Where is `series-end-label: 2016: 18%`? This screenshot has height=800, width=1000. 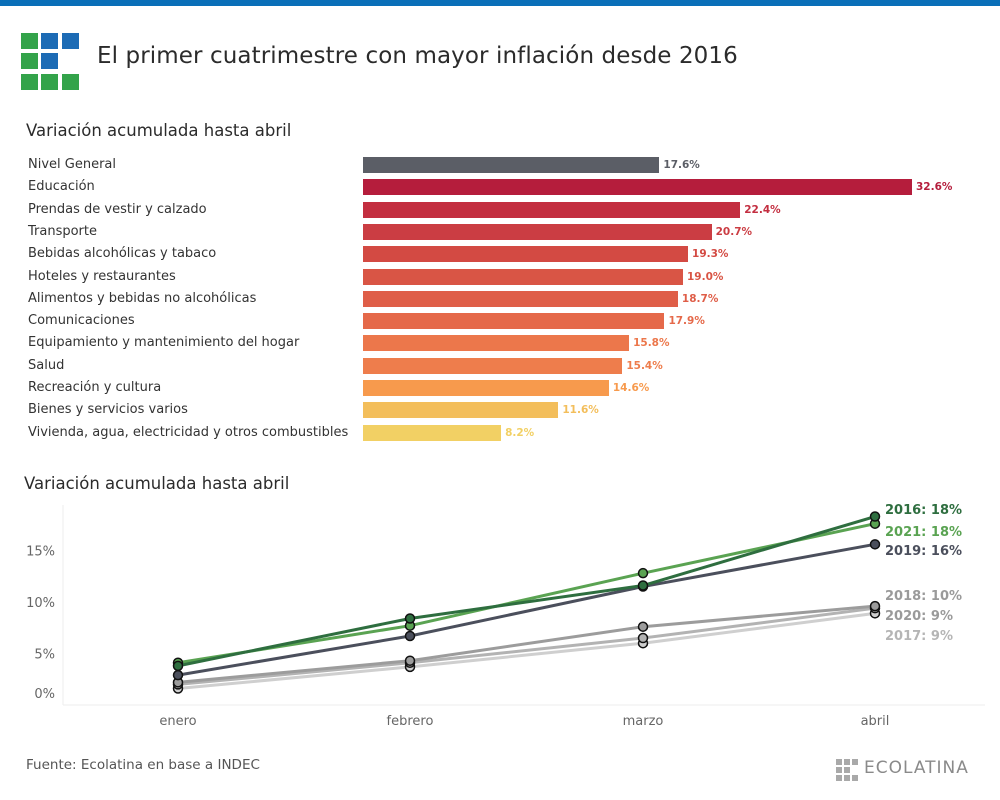 series-end-label: 2016: 18% is located at coordinates (923, 510).